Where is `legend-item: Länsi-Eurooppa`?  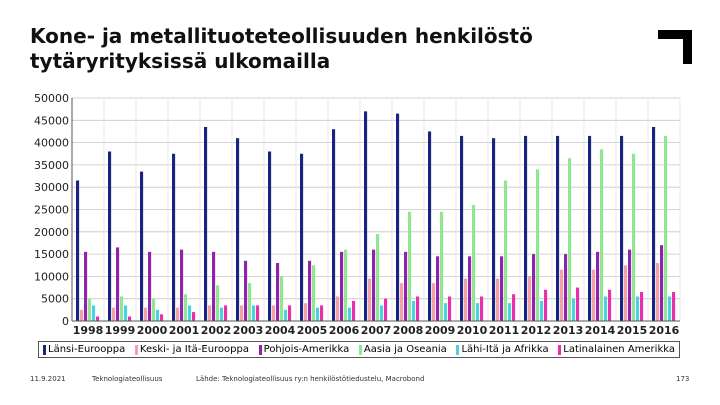
legend-item: Länsi-Eurooppa is located at coordinates (84, 349).